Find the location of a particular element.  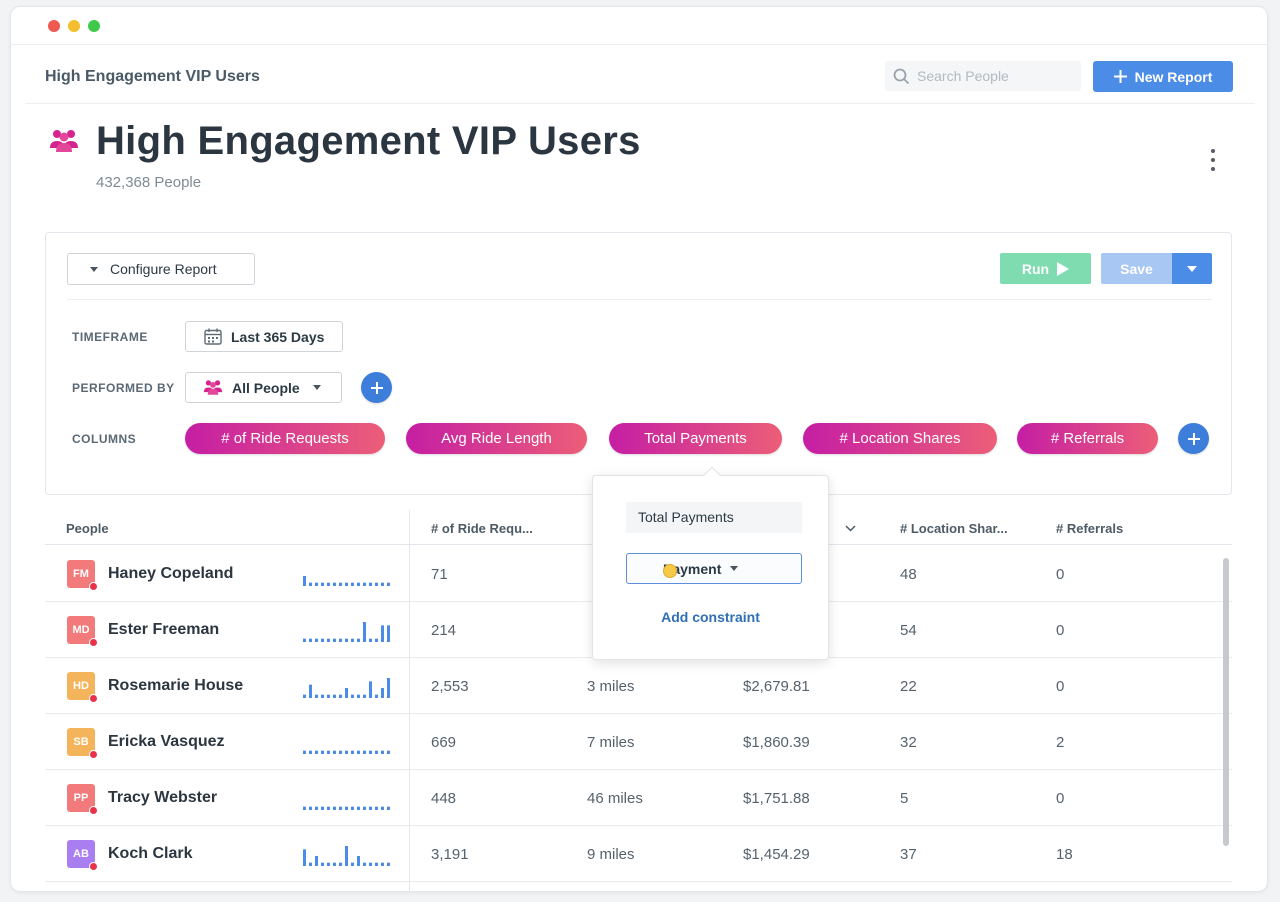

column-pill: Avg Ride Length is located at coordinates (496, 438).